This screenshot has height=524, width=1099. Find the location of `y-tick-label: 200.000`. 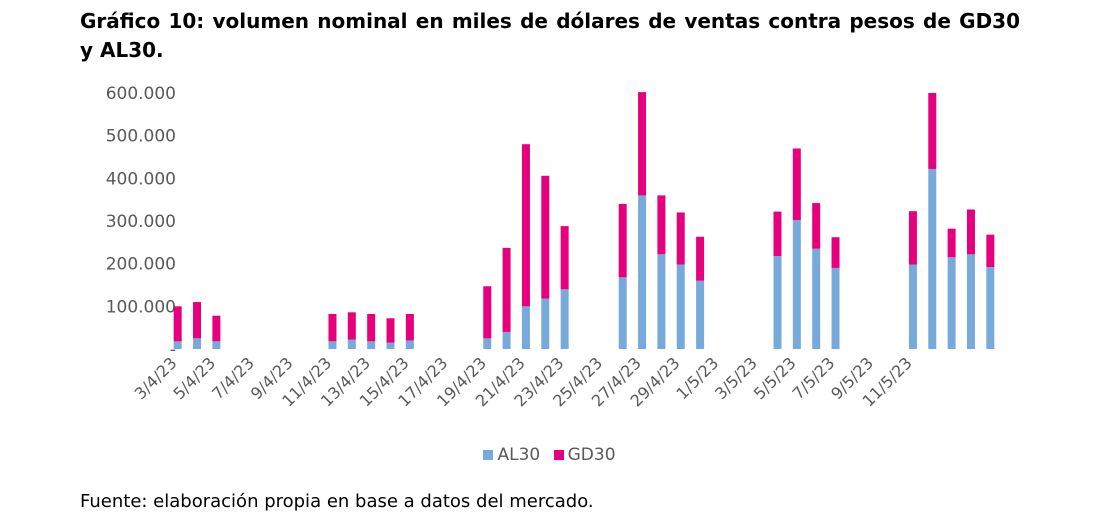

y-tick-label: 200.000 is located at coordinates (141, 265).